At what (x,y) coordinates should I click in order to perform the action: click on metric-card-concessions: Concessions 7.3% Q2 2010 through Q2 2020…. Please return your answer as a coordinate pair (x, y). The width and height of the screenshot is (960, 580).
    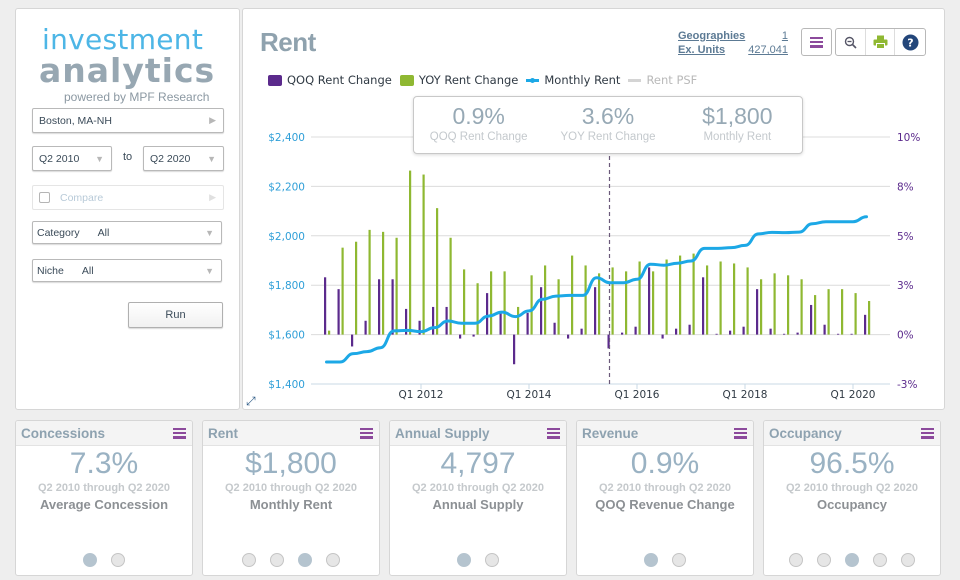
    Looking at the image, I should click on (104, 498).